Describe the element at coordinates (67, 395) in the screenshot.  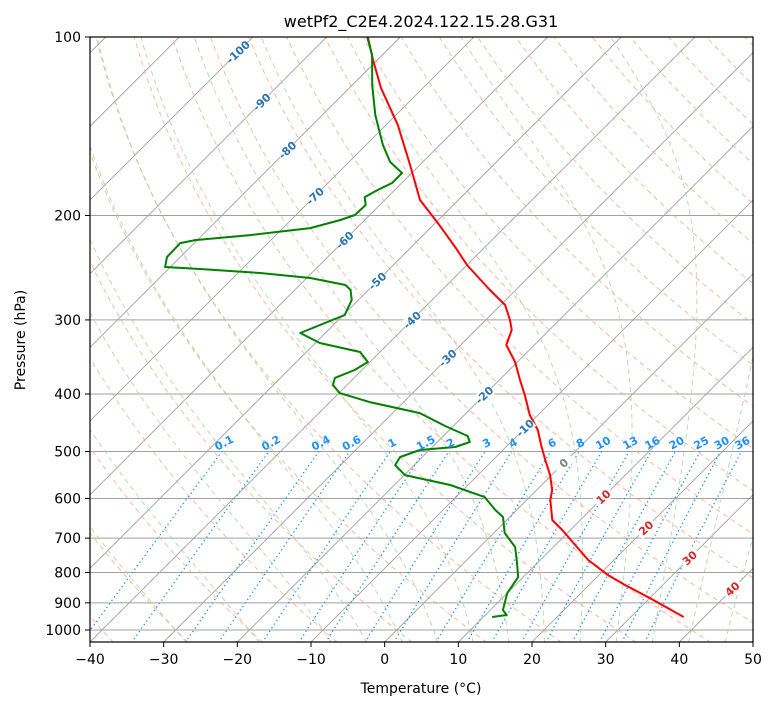
I see `y-tick-label: 400` at that location.